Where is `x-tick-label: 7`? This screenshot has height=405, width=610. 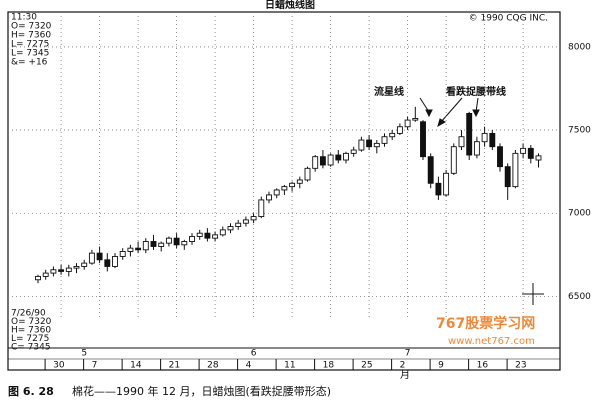
x-tick-label: 7 is located at coordinates (95, 366).